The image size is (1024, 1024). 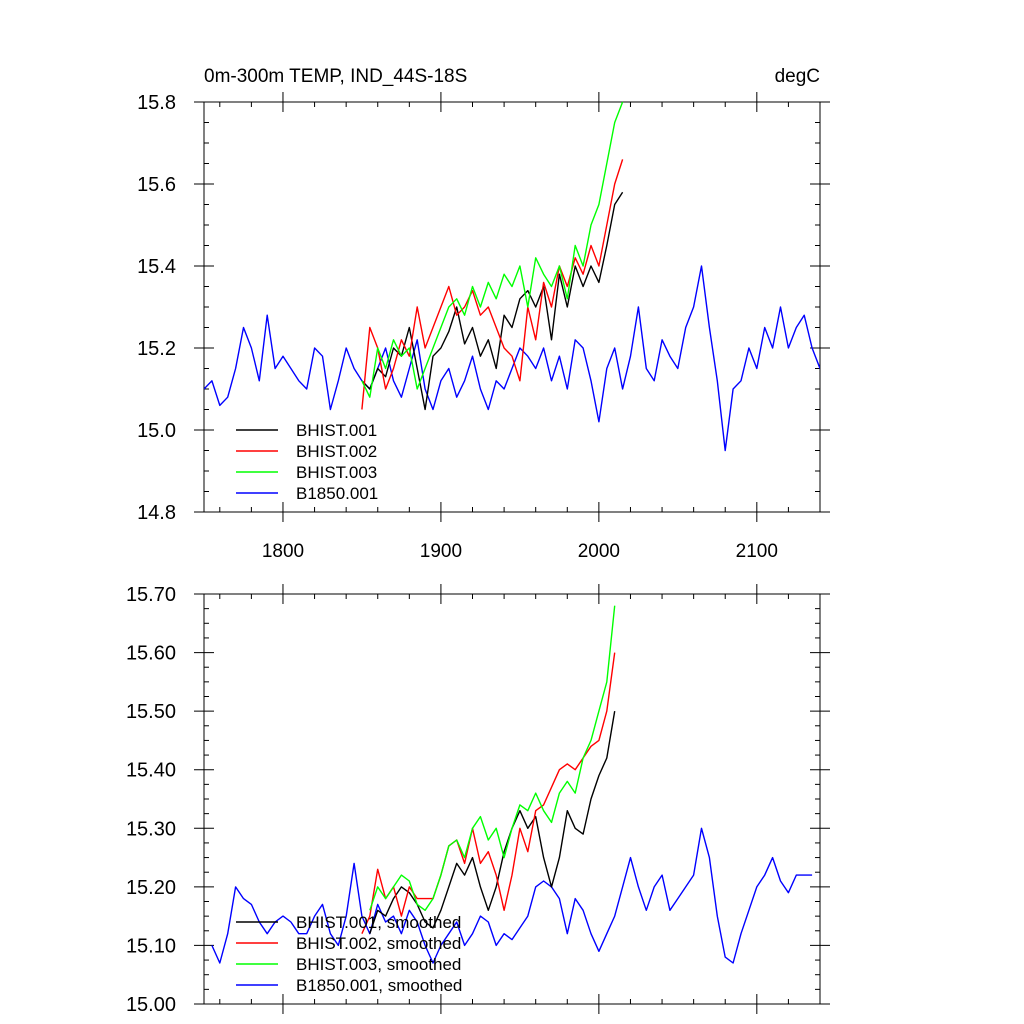 What do you see at coordinates (336, 472) in the screenshot?
I see `legend-label: BHIST.003` at bounding box center [336, 472].